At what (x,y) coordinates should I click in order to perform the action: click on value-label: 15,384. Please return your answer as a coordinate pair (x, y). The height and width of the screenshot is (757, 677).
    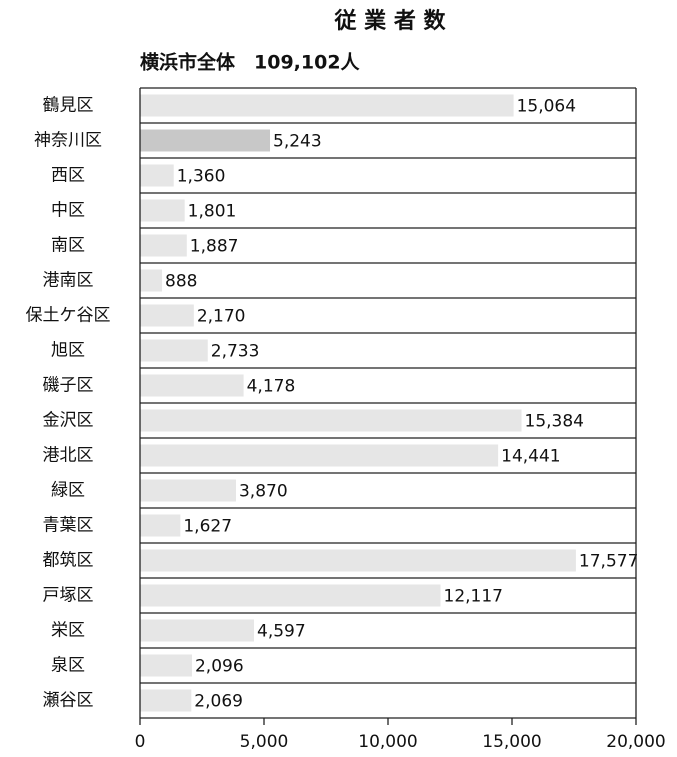
    Looking at the image, I should click on (554, 422).